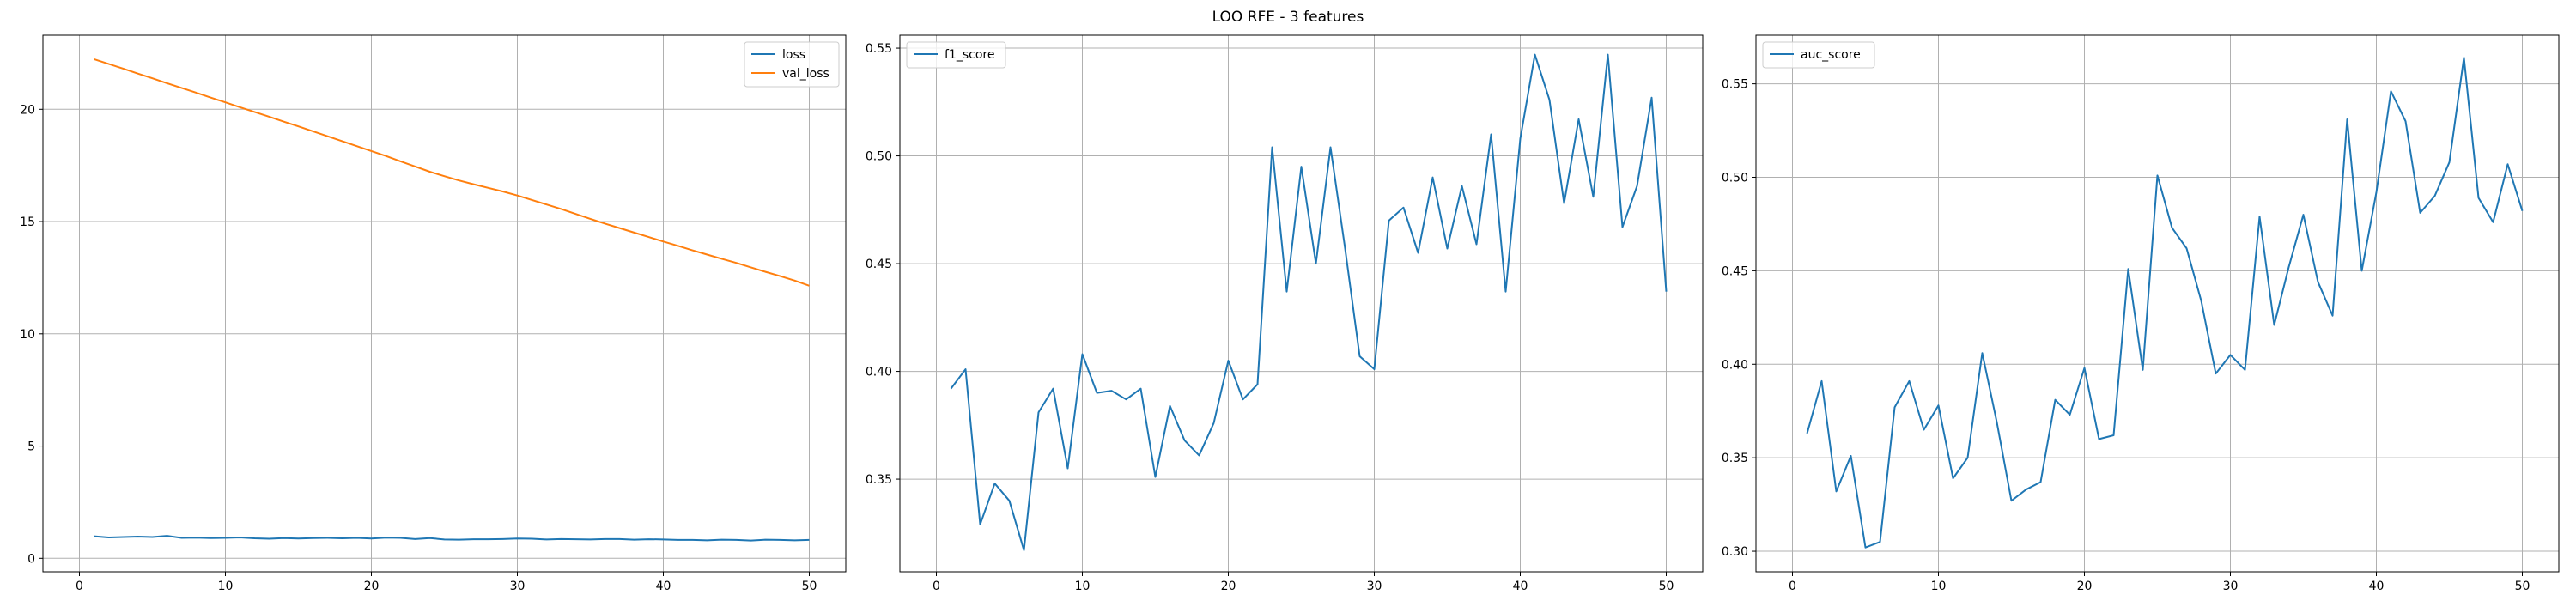 This screenshot has height=601, width=2576. What do you see at coordinates (452, 538) in the screenshot?
I see `series-line-loss` at bounding box center [452, 538].